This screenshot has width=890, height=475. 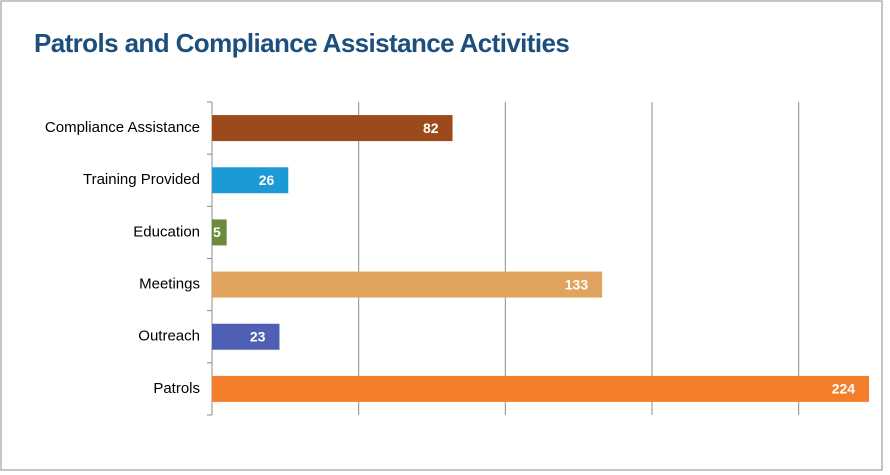 I want to click on data-label: 82, so click(x=431, y=128).